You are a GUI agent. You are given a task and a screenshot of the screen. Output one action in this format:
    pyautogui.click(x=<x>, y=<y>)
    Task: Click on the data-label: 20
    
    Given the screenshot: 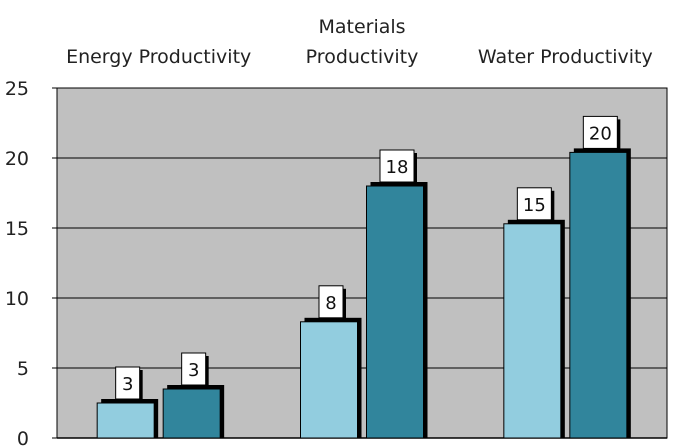 What is the action you would take?
    pyautogui.click(x=600, y=133)
    